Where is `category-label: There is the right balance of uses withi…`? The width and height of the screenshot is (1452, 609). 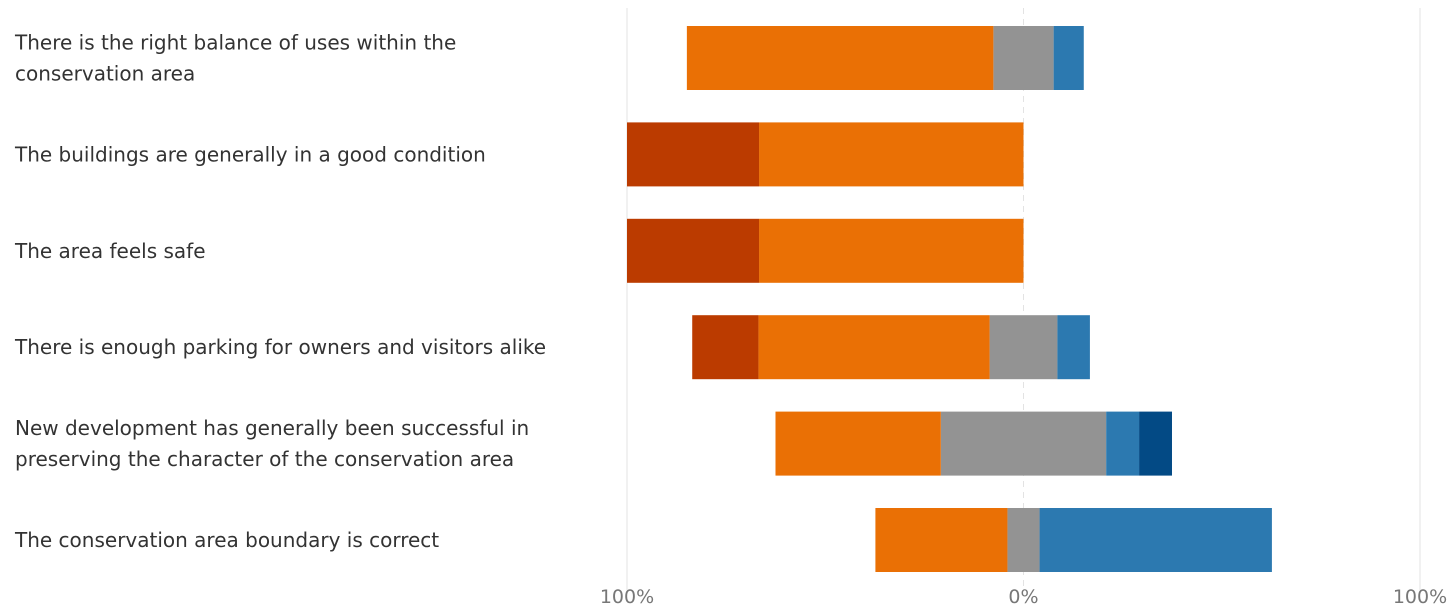 category-label: There is the right balance of uses withi… is located at coordinates (235, 43).